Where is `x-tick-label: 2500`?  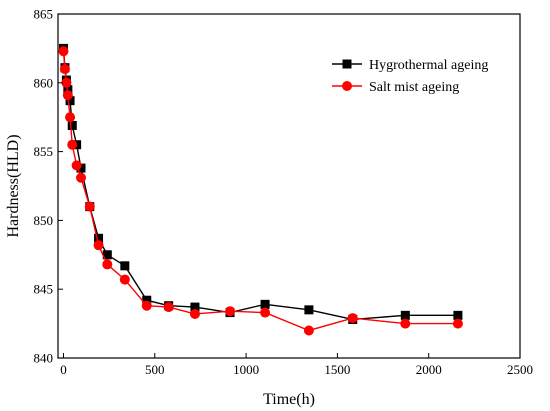
x-tick-label: 2500 is located at coordinates (520, 369).